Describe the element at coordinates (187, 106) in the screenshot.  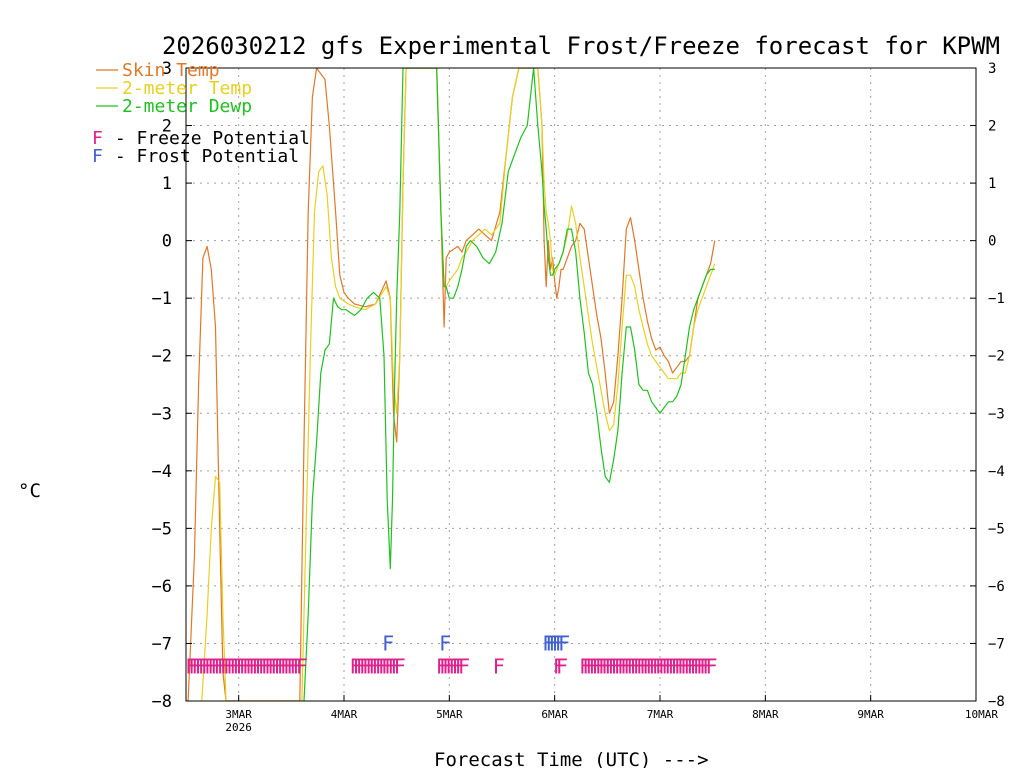
I see `legend-label-2m-dewp: 2-meter Dewp` at that location.